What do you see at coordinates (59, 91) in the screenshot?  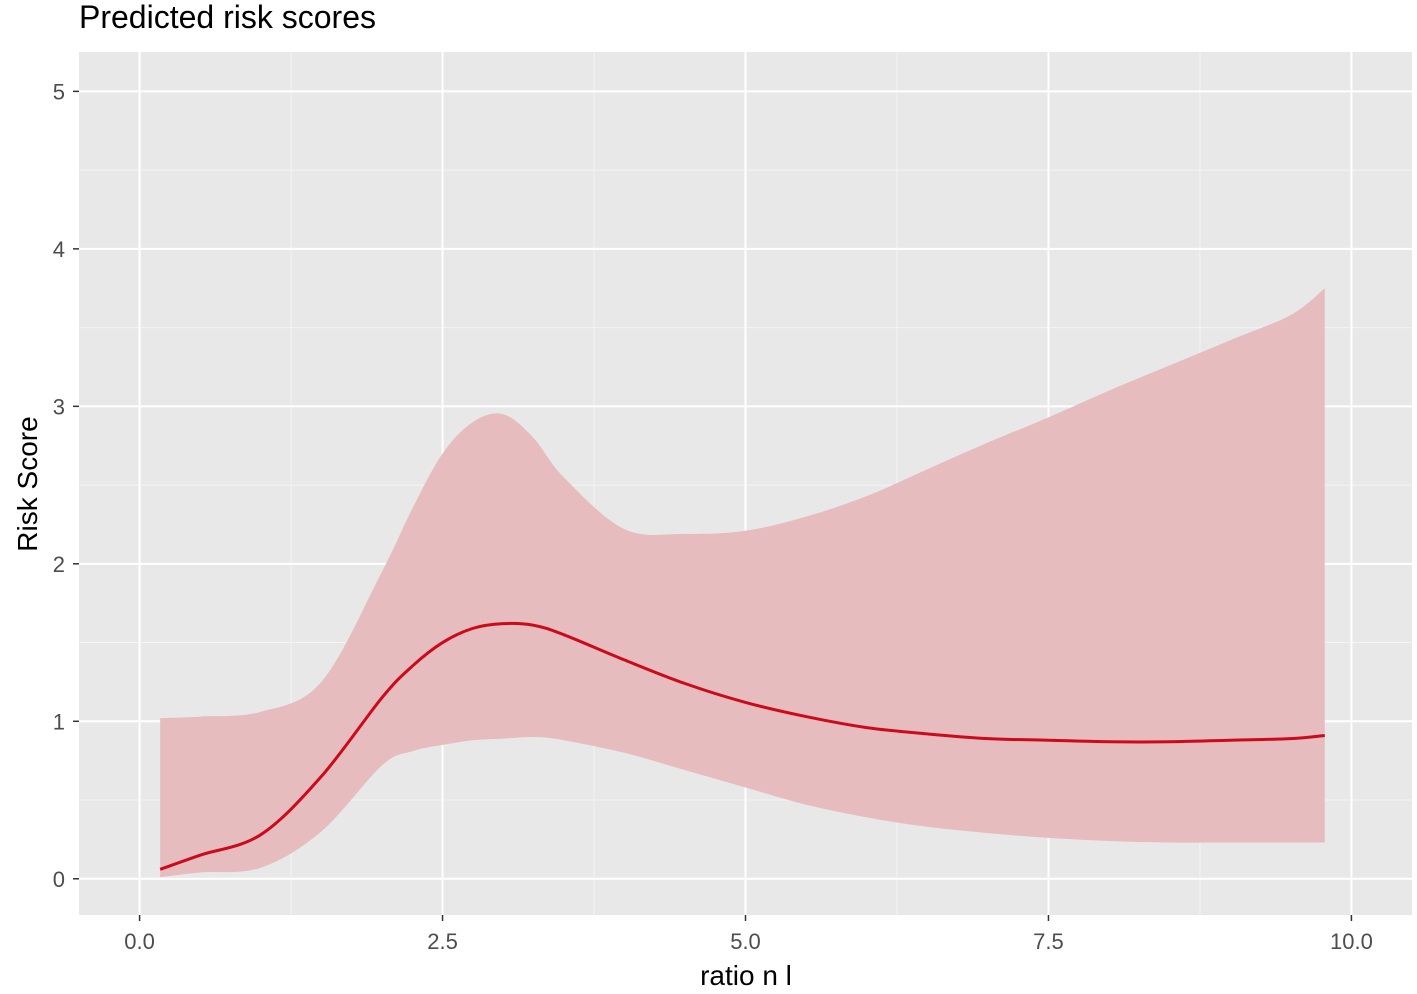 I see `y-tick-label: 5` at bounding box center [59, 91].